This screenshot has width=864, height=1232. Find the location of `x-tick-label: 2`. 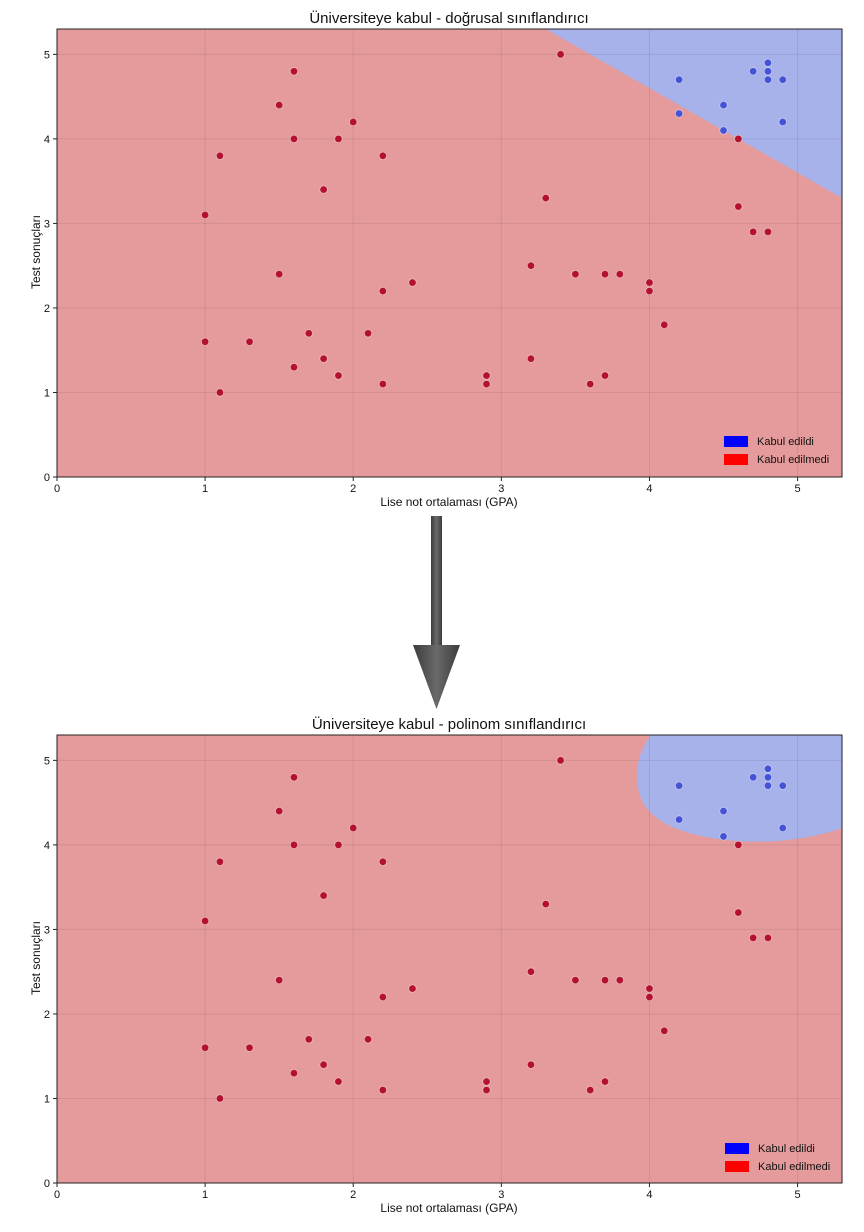

x-tick-label: 2 is located at coordinates (353, 1195).